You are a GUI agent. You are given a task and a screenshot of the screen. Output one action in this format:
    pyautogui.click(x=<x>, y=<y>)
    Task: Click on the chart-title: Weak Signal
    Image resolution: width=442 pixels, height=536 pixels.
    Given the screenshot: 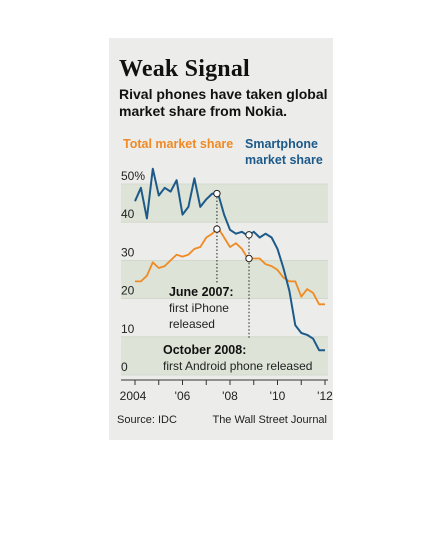 What is the action you would take?
    pyautogui.click(x=184, y=69)
    